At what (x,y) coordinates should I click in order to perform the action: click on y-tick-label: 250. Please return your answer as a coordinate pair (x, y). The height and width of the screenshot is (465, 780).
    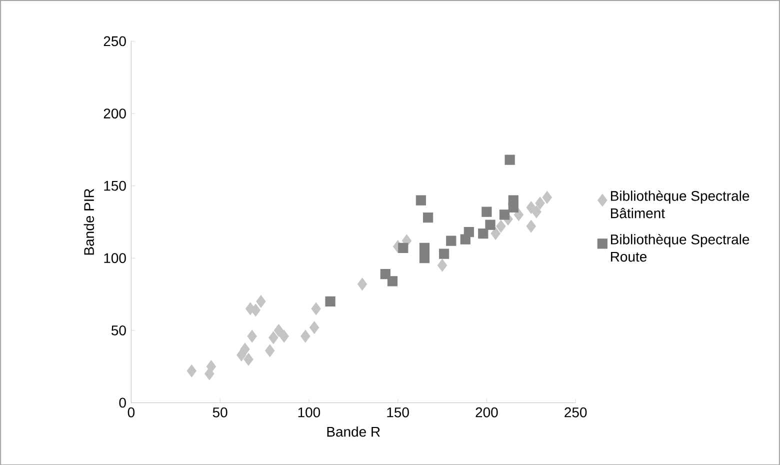
    Looking at the image, I should click on (115, 41).